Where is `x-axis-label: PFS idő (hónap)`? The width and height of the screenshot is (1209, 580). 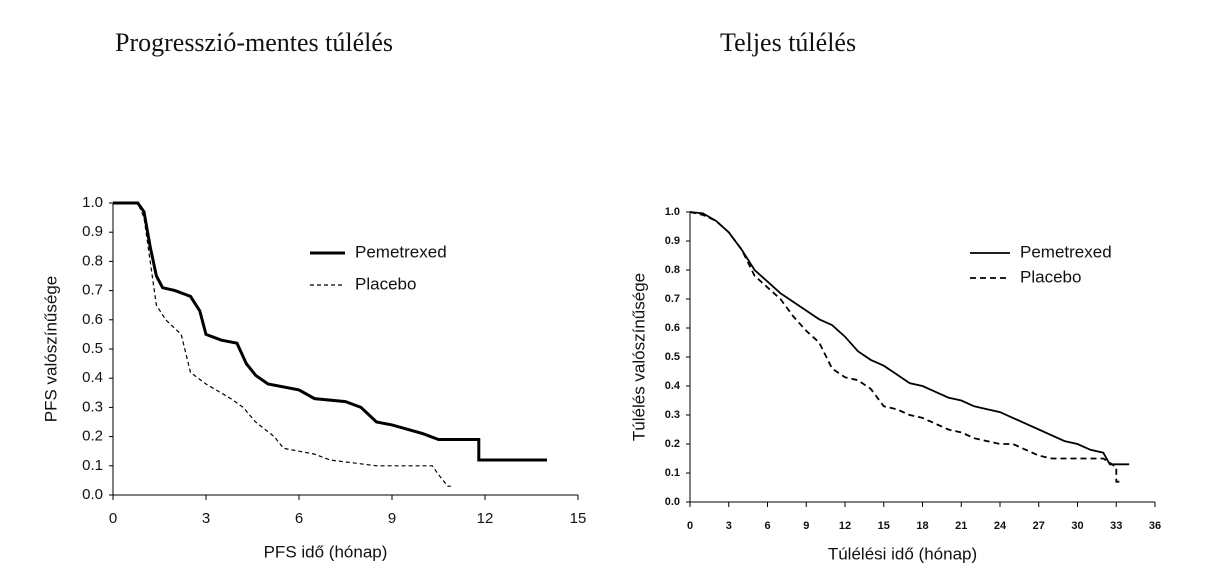
x-axis-label: PFS idő (hónap) is located at coordinates (326, 551).